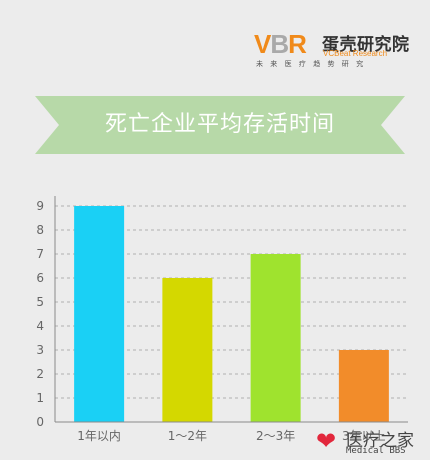 This screenshot has height=460, width=430. What do you see at coordinates (40, 254) in the screenshot?
I see `y-tick-label-7: 7` at bounding box center [40, 254].